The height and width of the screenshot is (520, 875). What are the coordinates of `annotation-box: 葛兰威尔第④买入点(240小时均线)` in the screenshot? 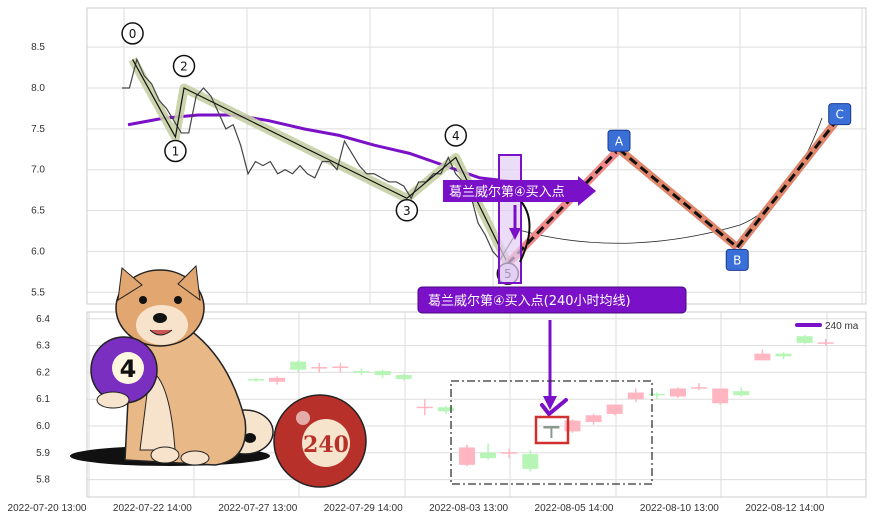 It's located at (552, 300).